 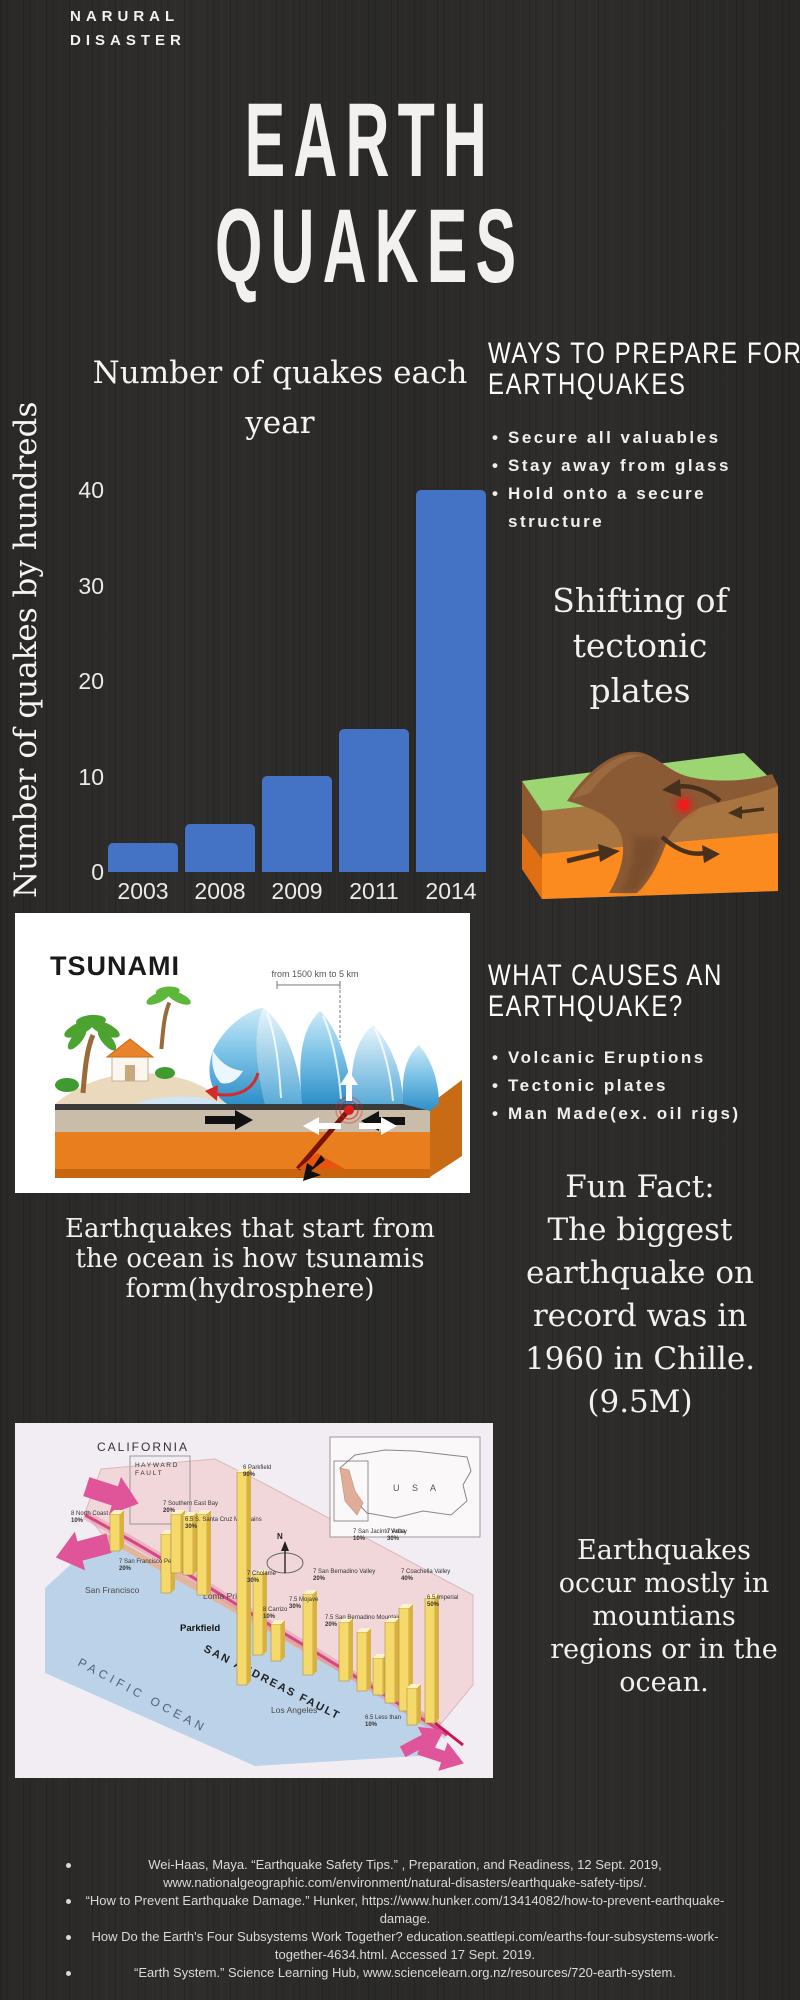 What do you see at coordinates (26, 649) in the screenshot?
I see `y-axis-title: Number of quakes by hundreds` at bounding box center [26, 649].